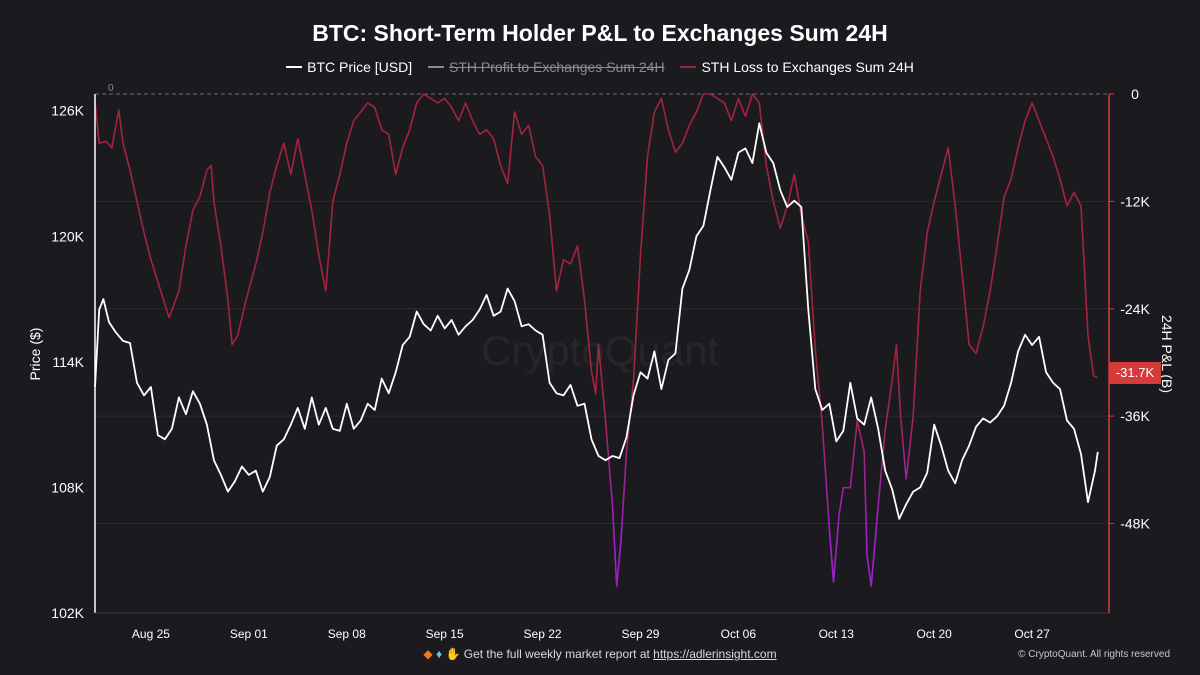 The image size is (1200, 675). I want to click on right-tick-label: -36K, so click(1135, 416).